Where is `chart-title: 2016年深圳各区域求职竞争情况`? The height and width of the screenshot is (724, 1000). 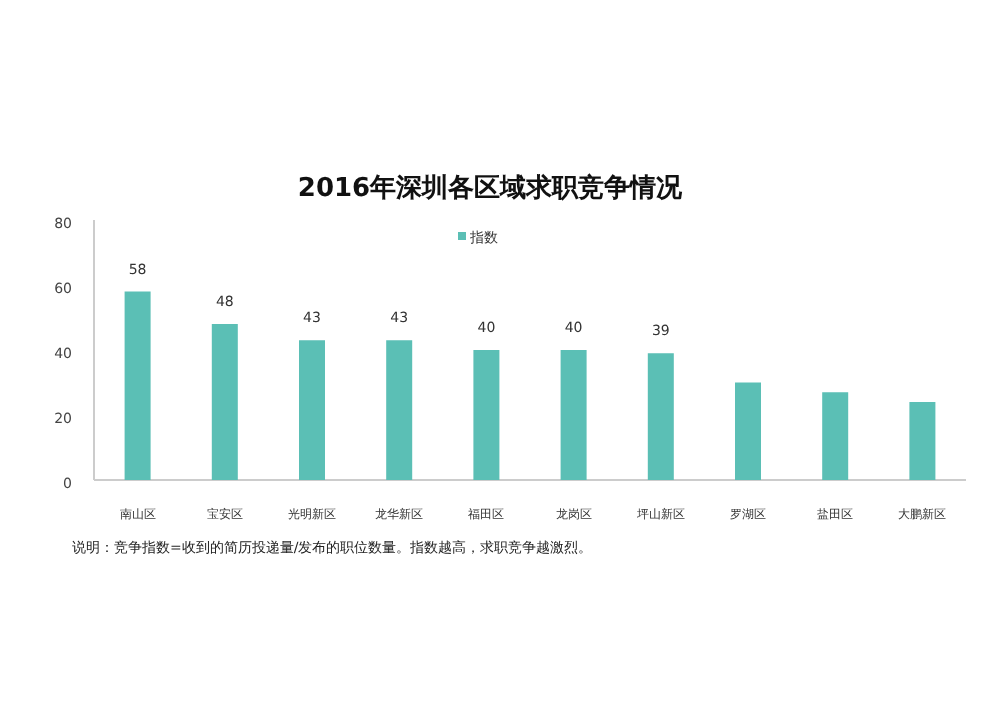
chart-title: 2016年深圳各区域求职竞争情况 is located at coordinates (491, 188).